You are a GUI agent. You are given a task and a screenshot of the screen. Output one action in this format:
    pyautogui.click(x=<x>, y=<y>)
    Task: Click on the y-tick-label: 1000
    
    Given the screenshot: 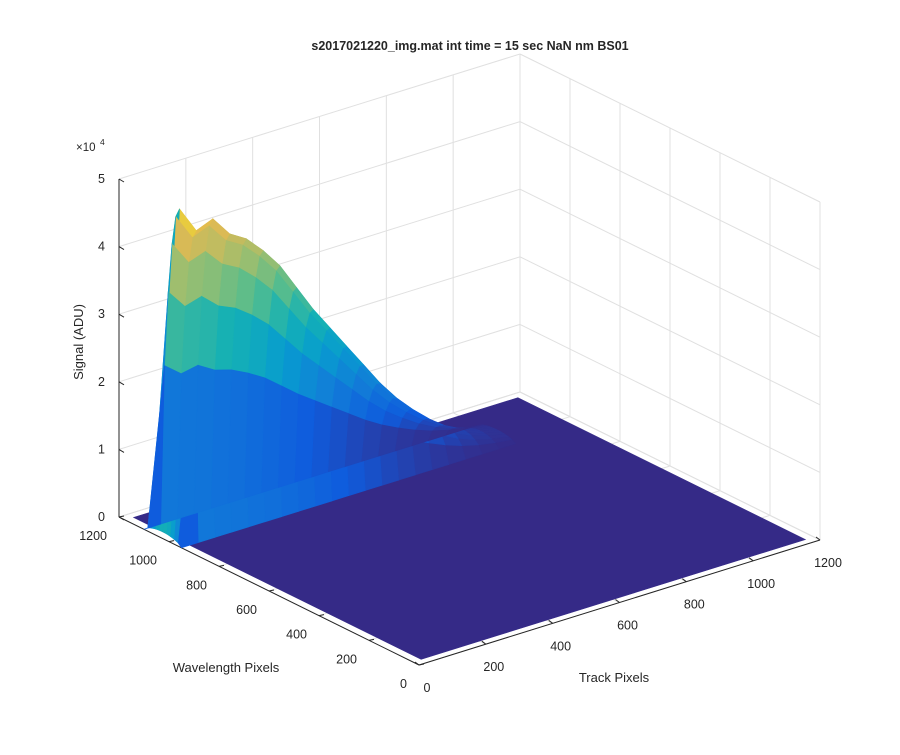 What is the action you would take?
    pyautogui.click(x=143, y=561)
    